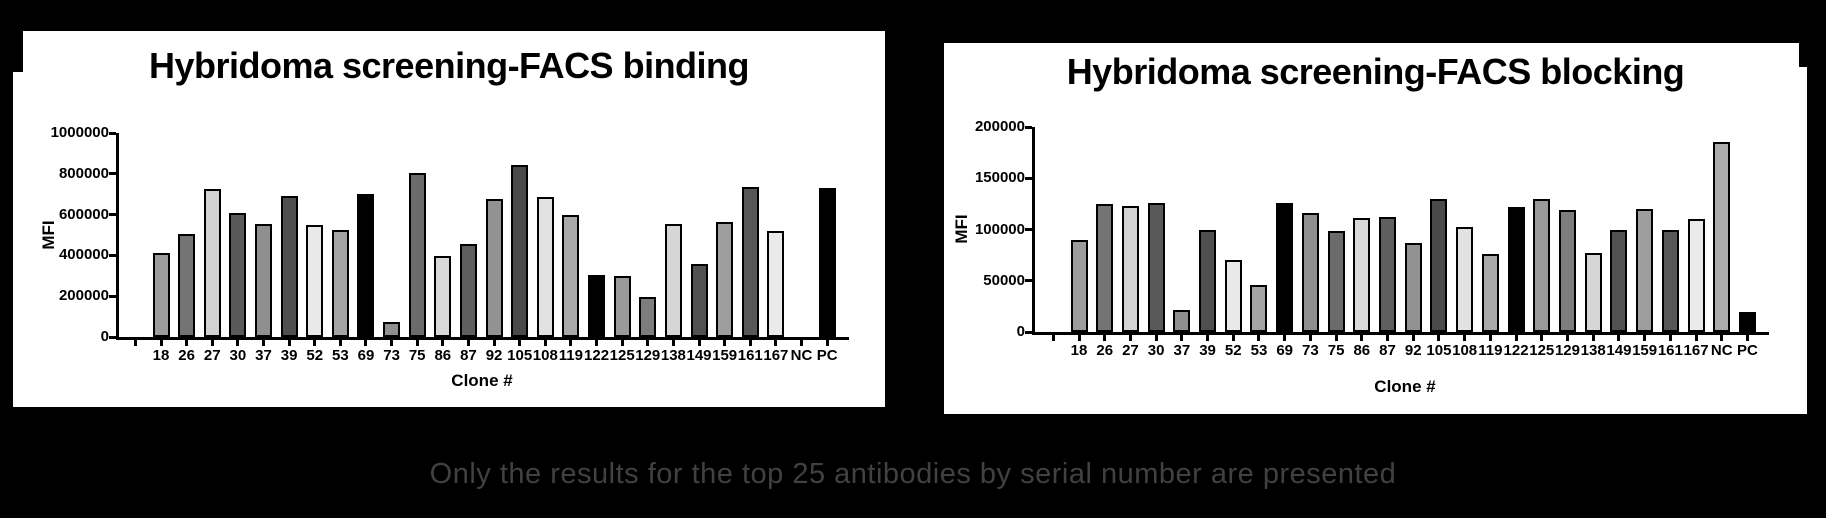 The height and width of the screenshot is (518, 1826). What do you see at coordinates (1004, 280) in the screenshot?
I see `y-tick-label-50000: 50000` at bounding box center [1004, 280].